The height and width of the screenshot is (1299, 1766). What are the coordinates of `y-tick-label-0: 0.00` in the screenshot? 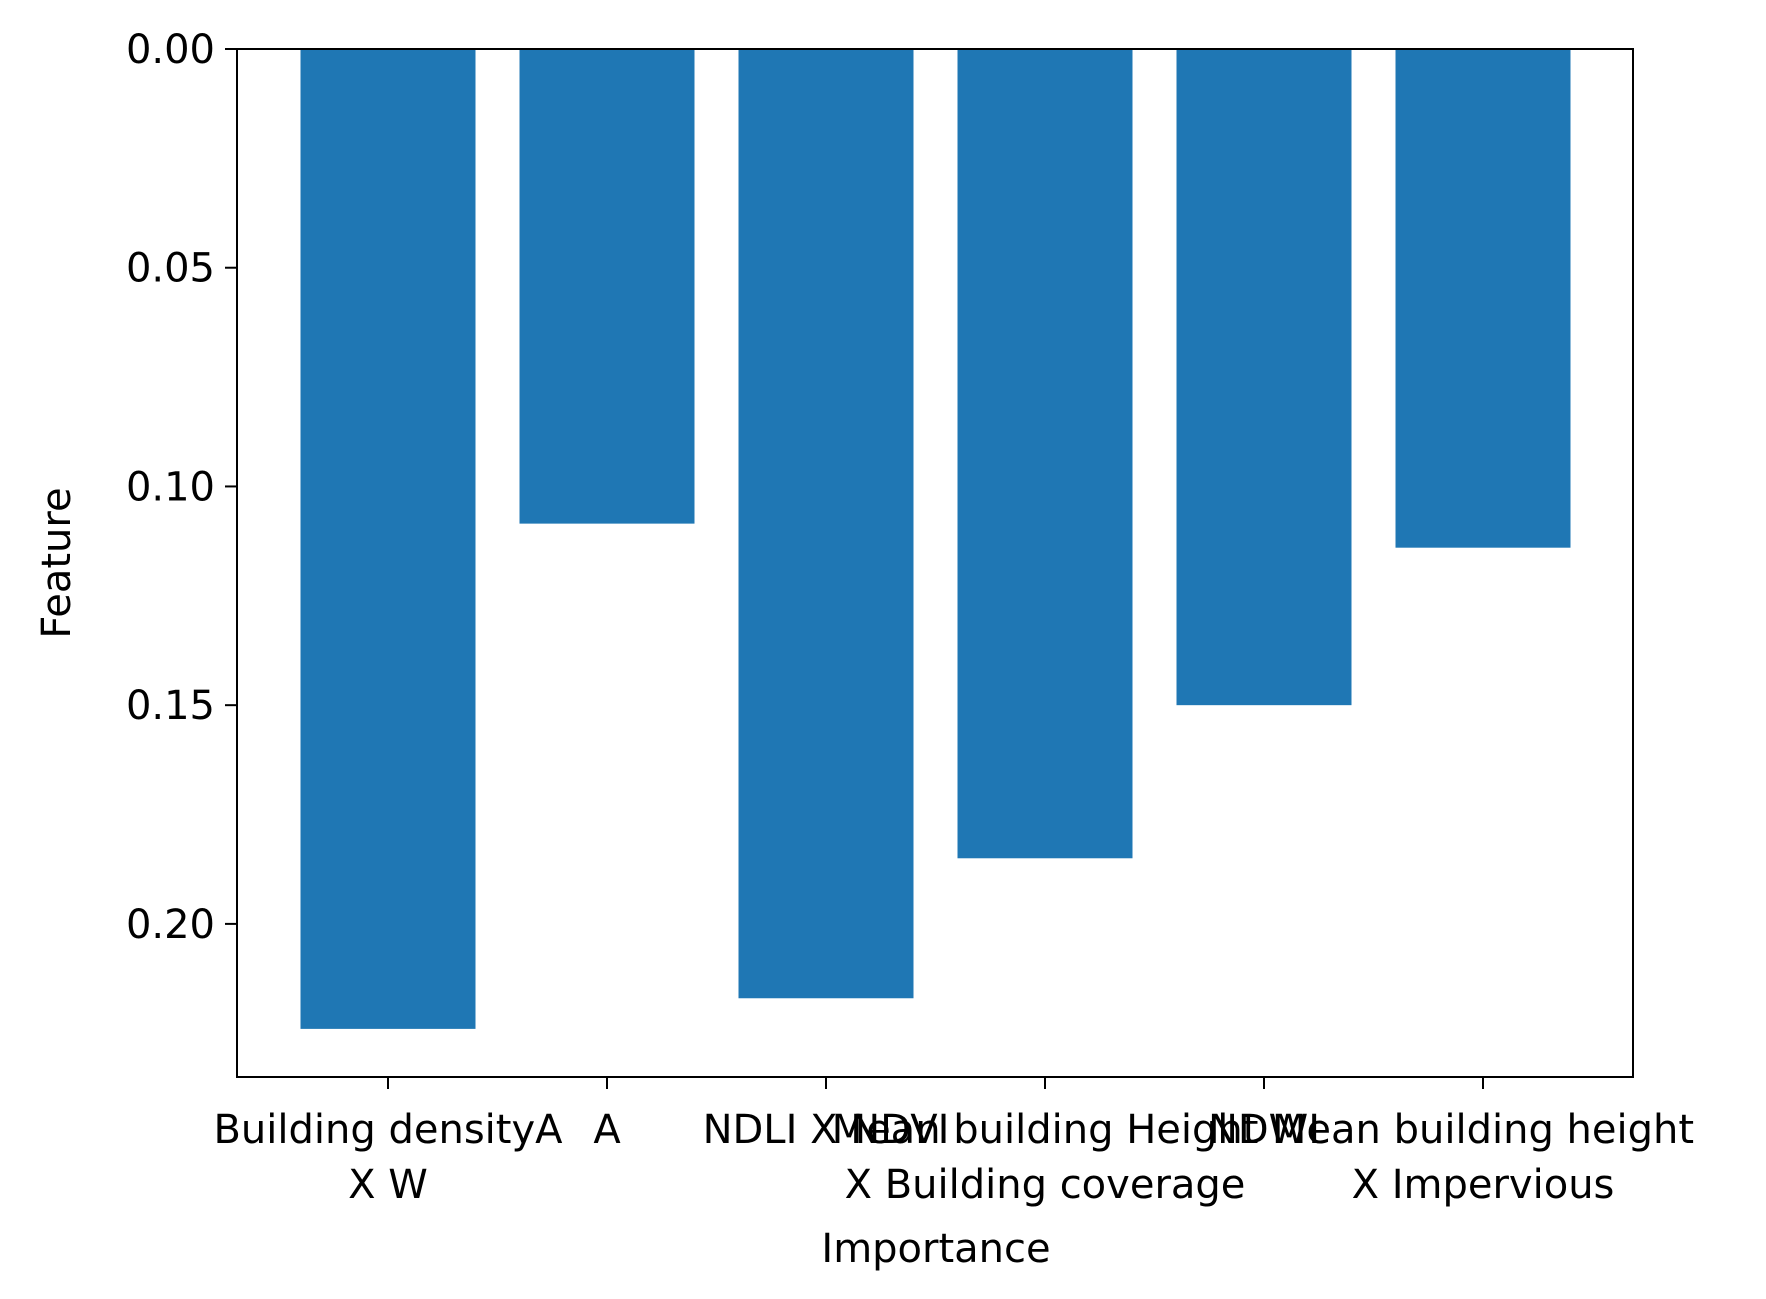 It's located at (170, 50).